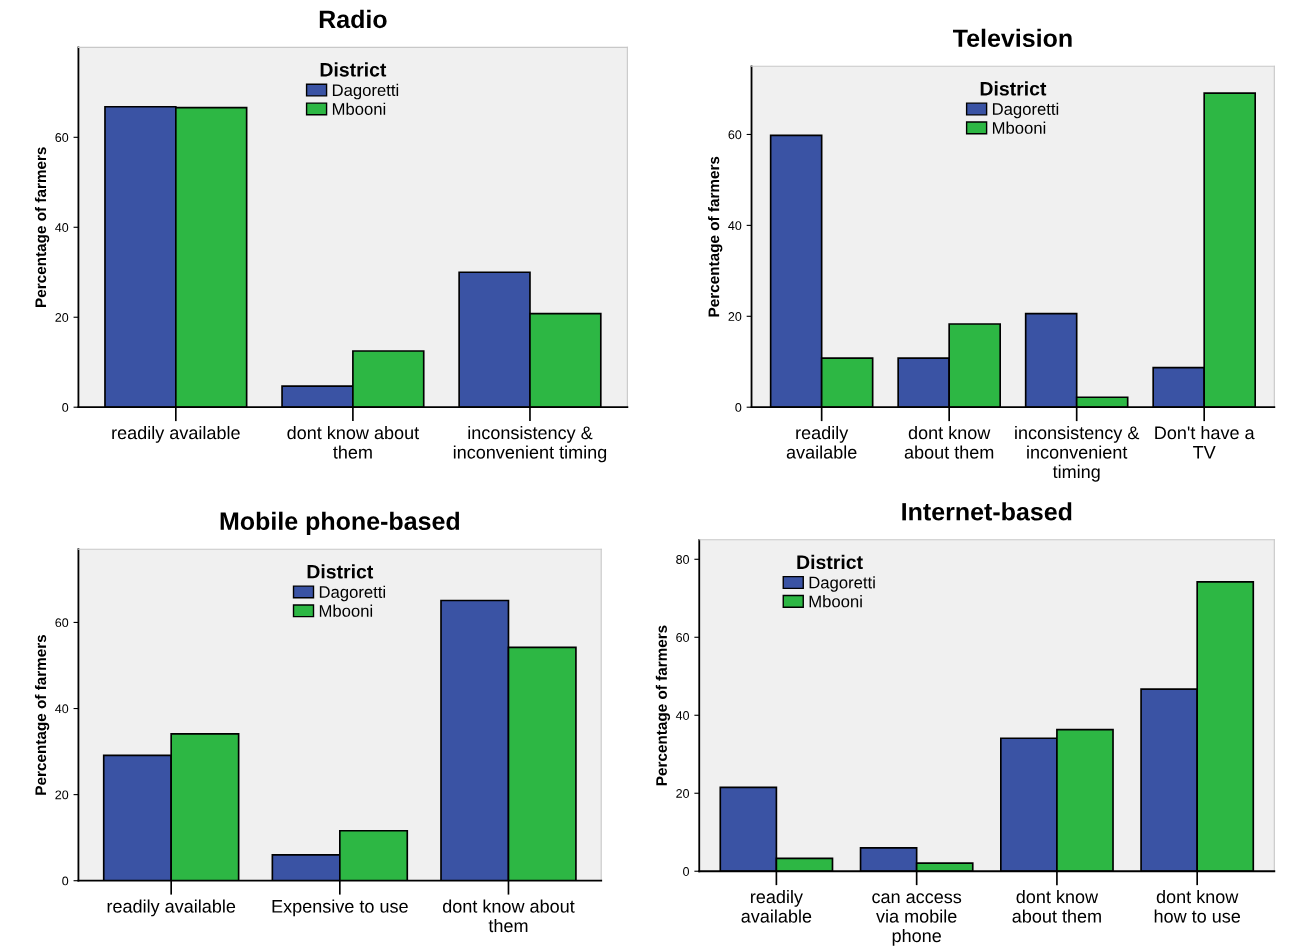  What do you see at coordinates (340, 908) in the screenshot?
I see `x-tick-label: Expensive to use` at bounding box center [340, 908].